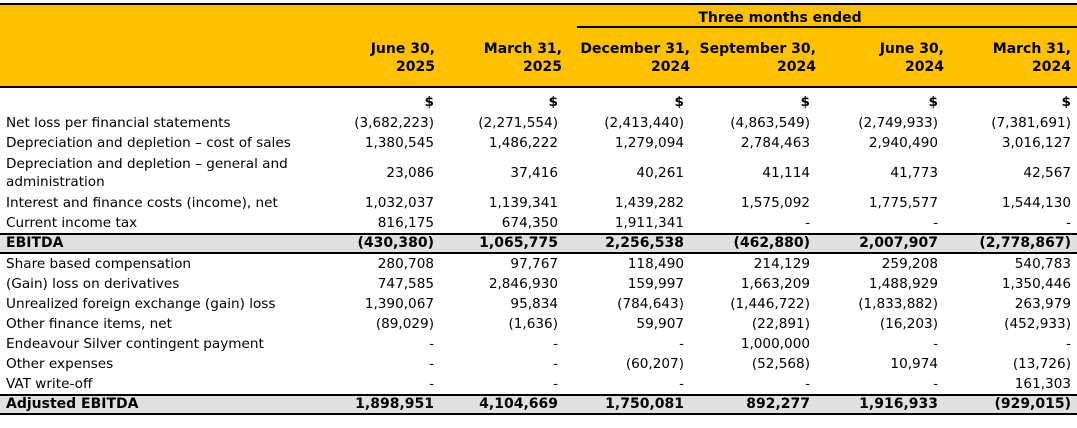  Describe the element at coordinates (903, 142) in the screenshot. I see `cell-value: 2,940,490` at that location.